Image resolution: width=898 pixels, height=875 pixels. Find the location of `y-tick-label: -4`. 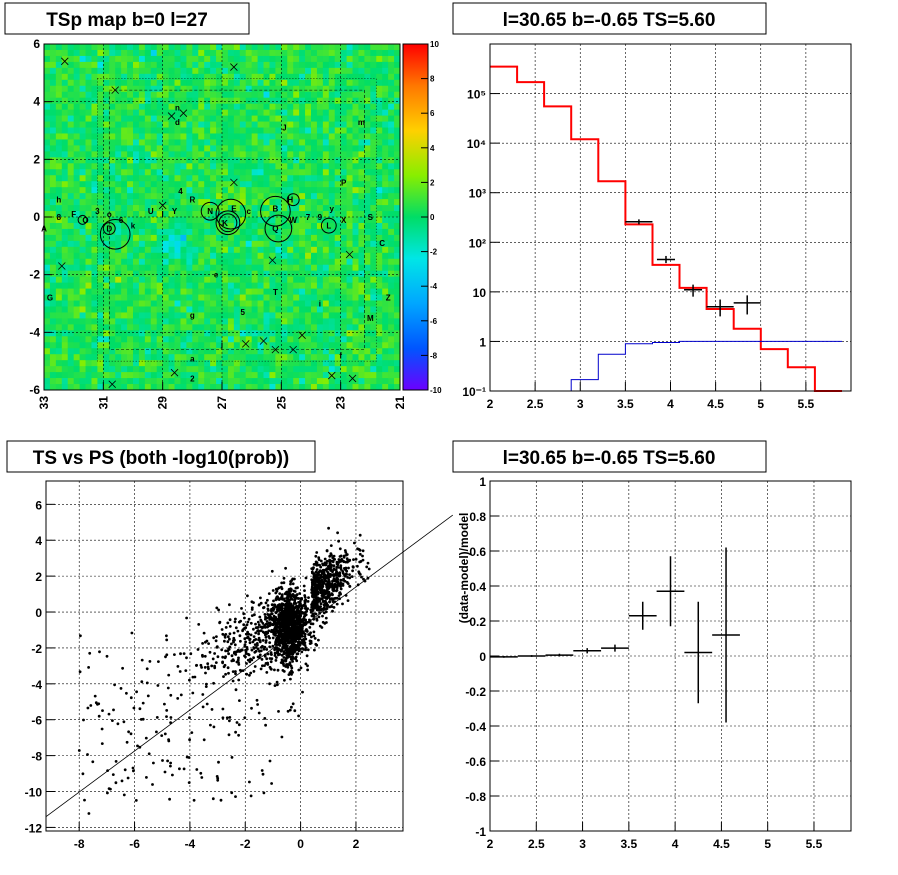

y-tick-label: -4 is located at coordinates (34, 332).